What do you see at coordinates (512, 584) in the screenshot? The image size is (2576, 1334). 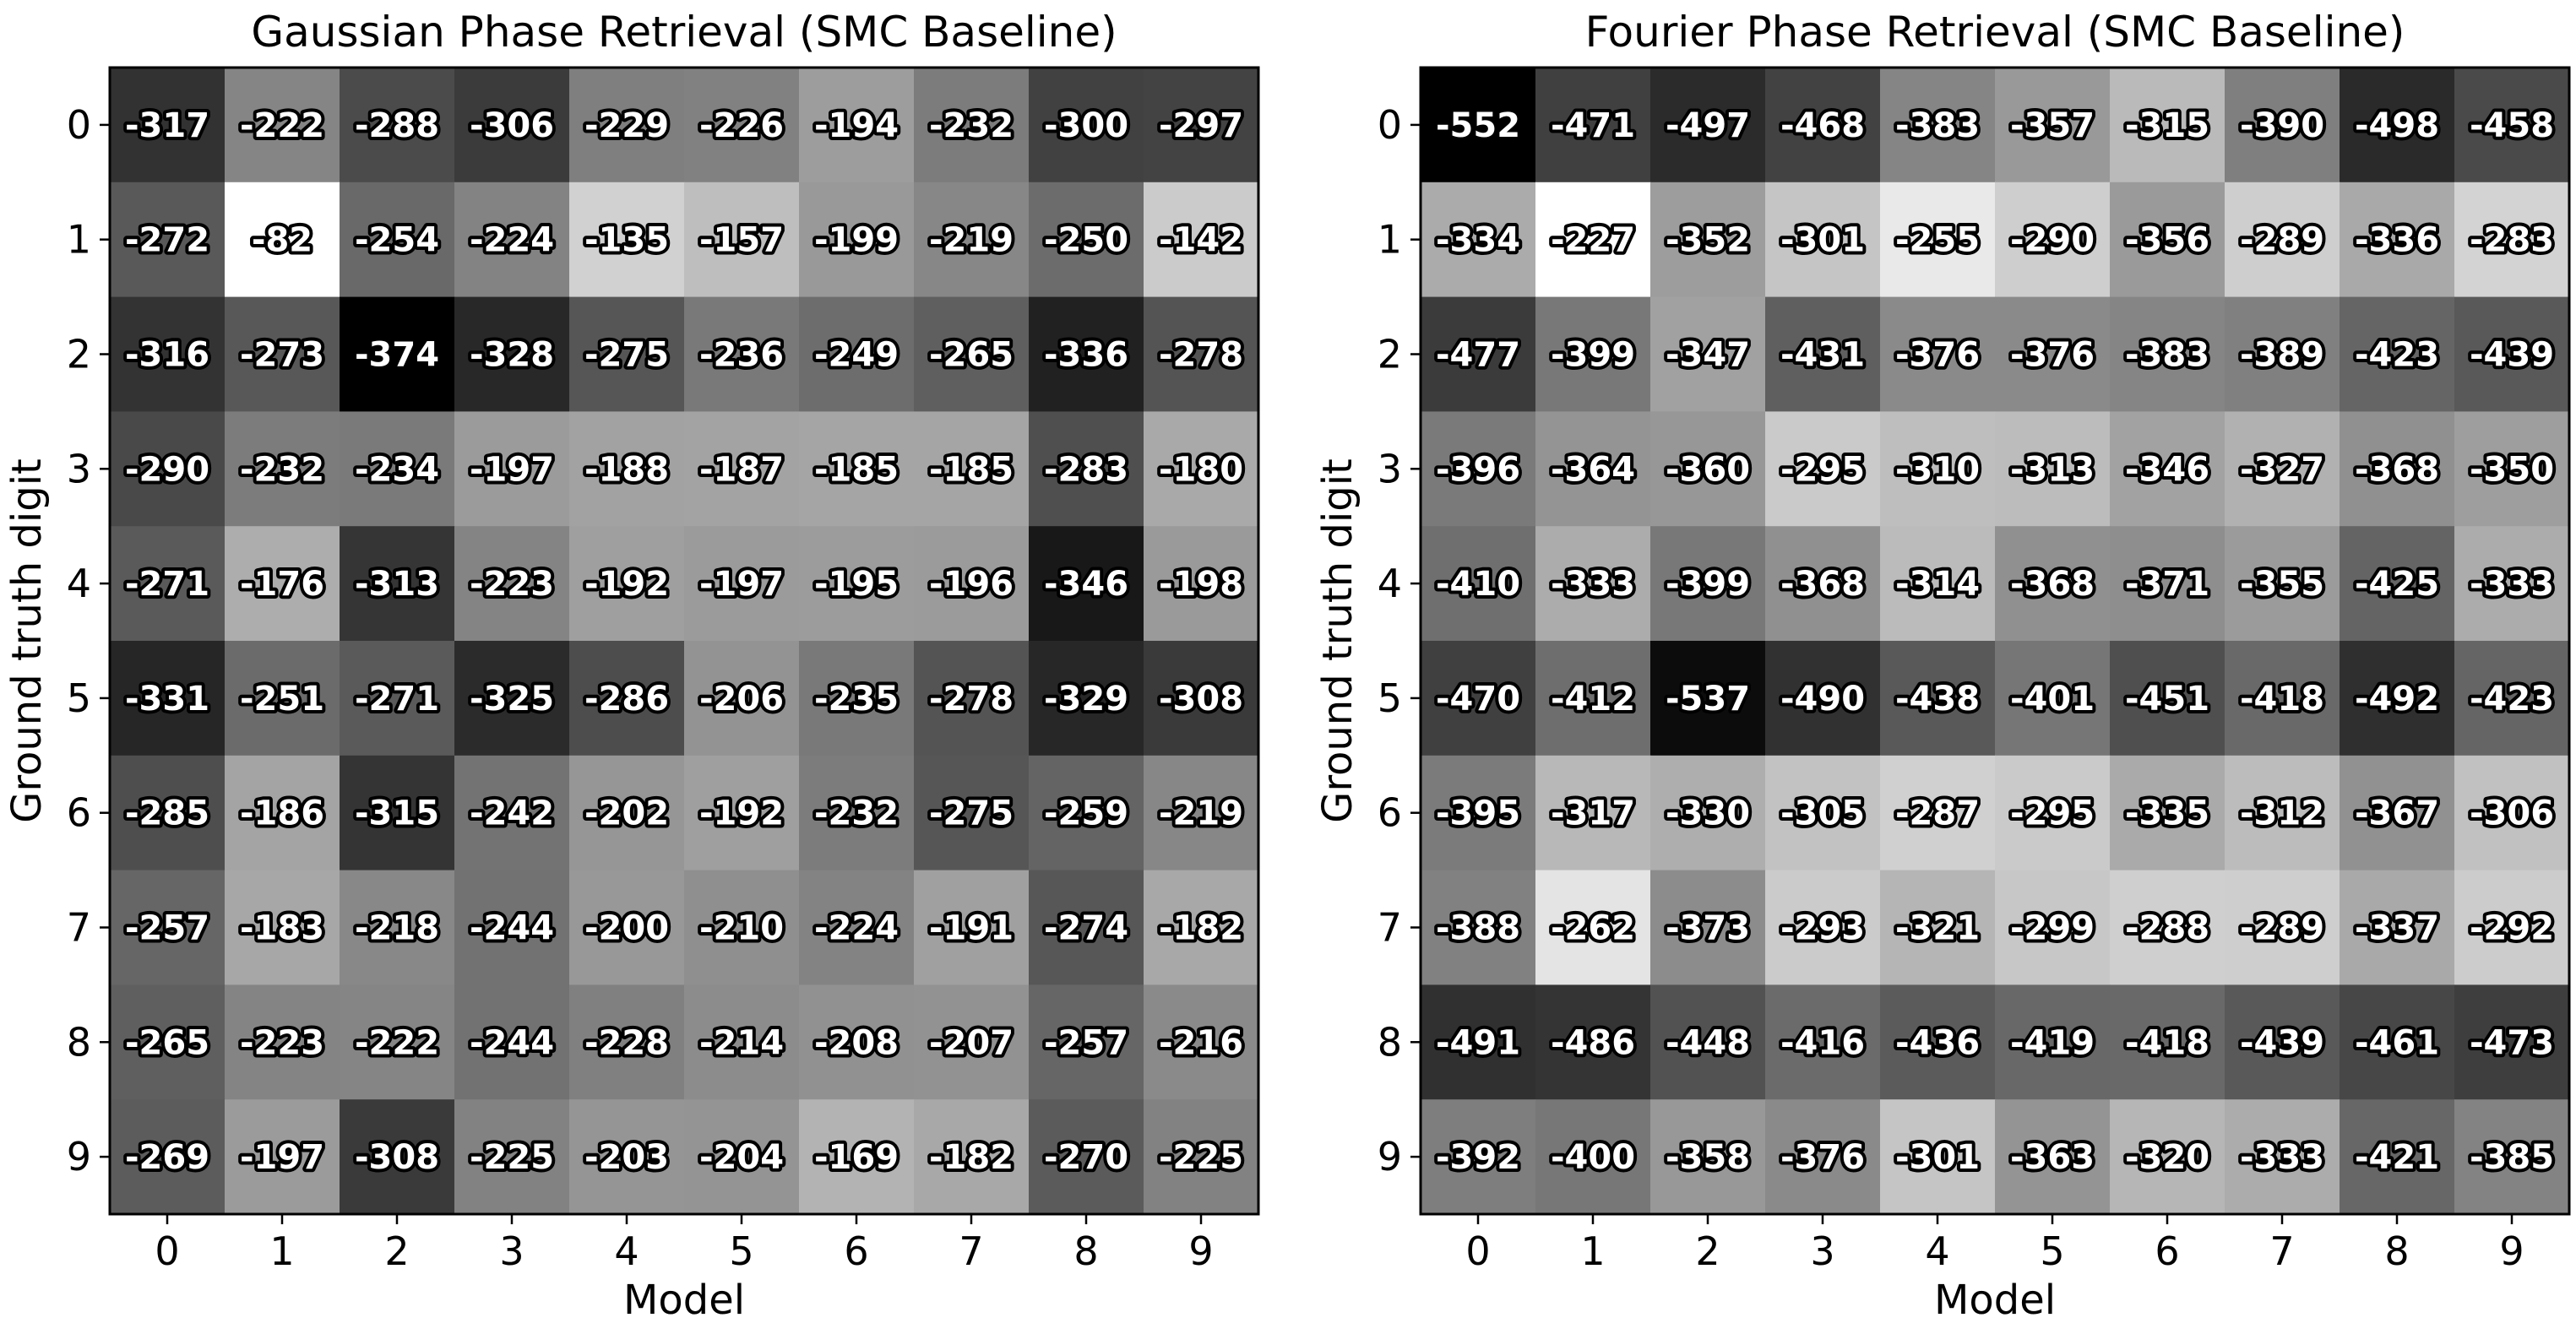 I see `cell-value-label: -223` at bounding box center [512, 584].